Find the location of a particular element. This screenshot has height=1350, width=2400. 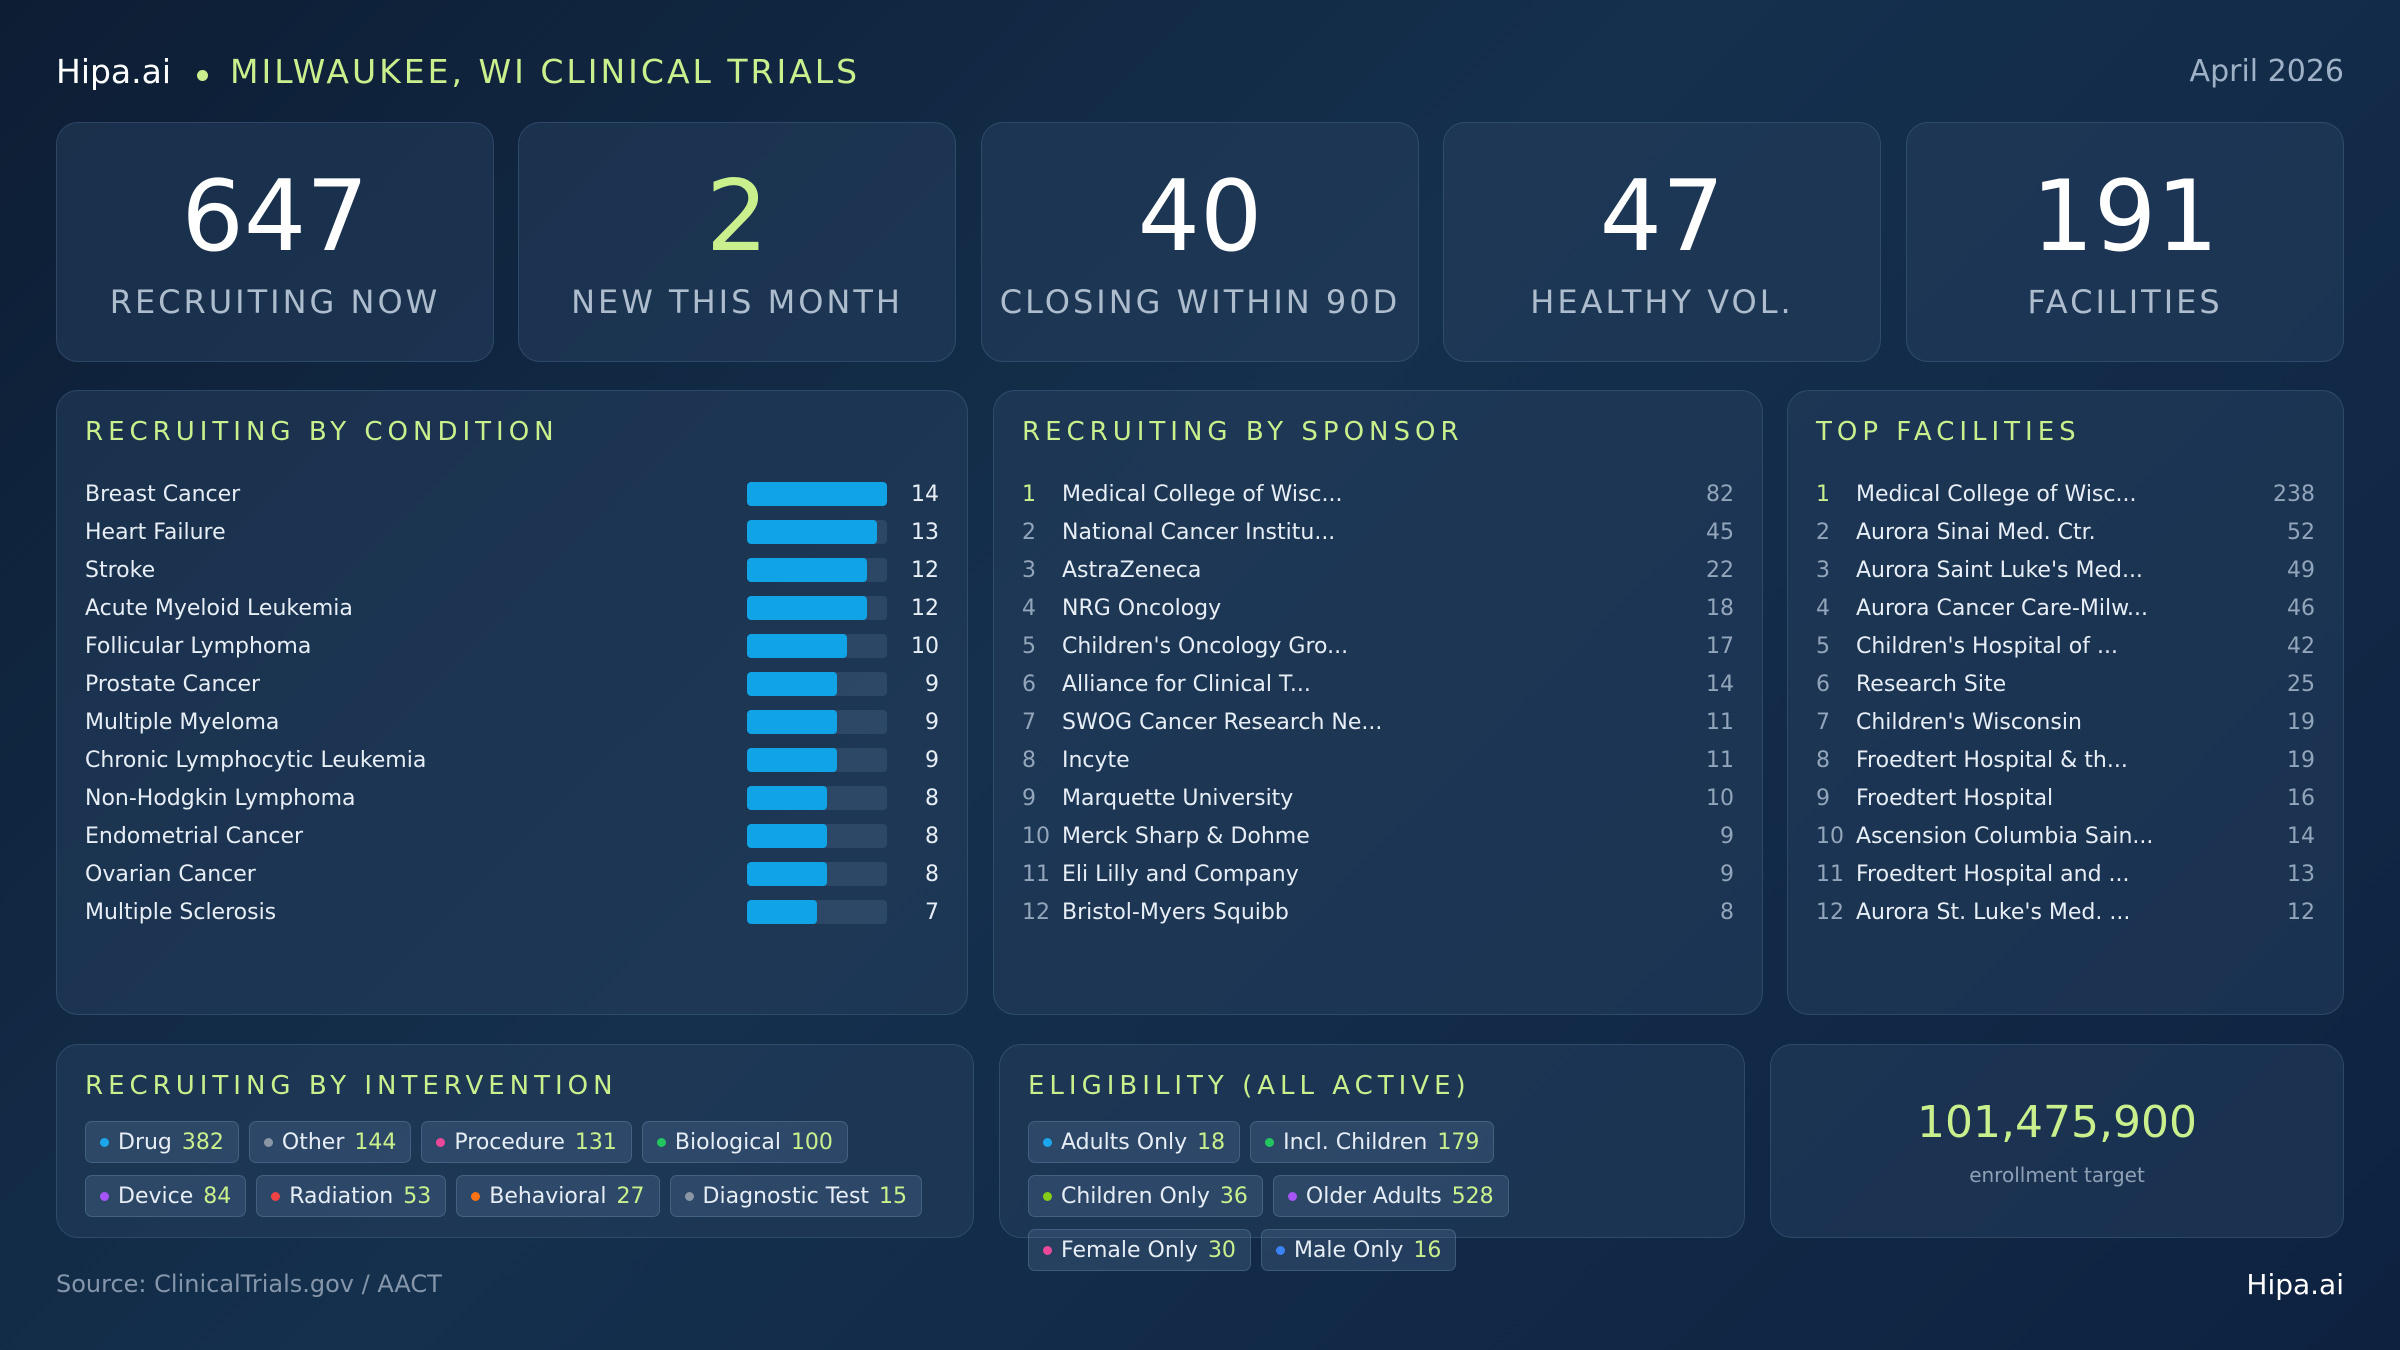

intervention-chip-label: Biological is located at coordinates (727, 1142).